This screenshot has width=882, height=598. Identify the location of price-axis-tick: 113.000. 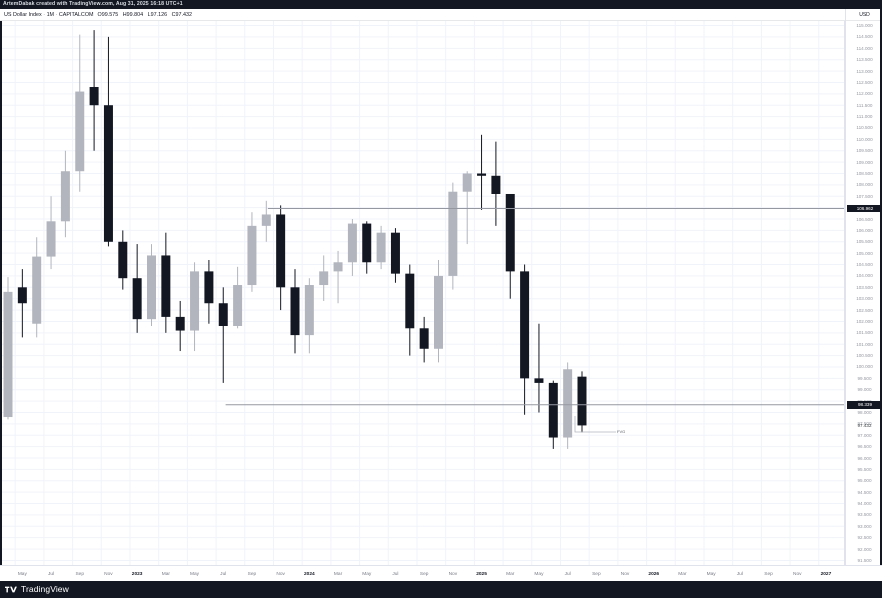
(864, 71).